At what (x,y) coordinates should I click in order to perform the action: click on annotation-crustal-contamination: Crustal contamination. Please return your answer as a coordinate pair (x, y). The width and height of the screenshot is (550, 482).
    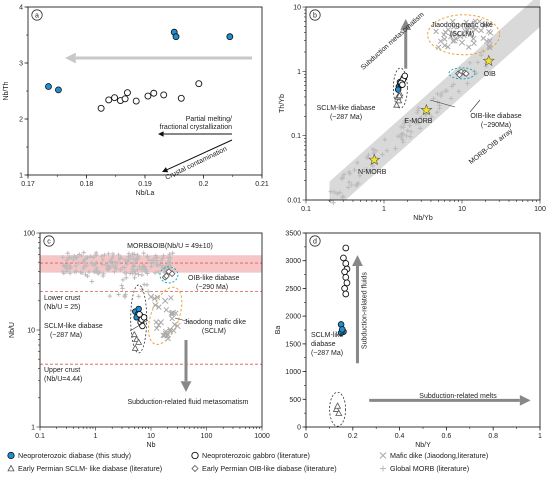
    Looking at the image, I should click on (196, 164).